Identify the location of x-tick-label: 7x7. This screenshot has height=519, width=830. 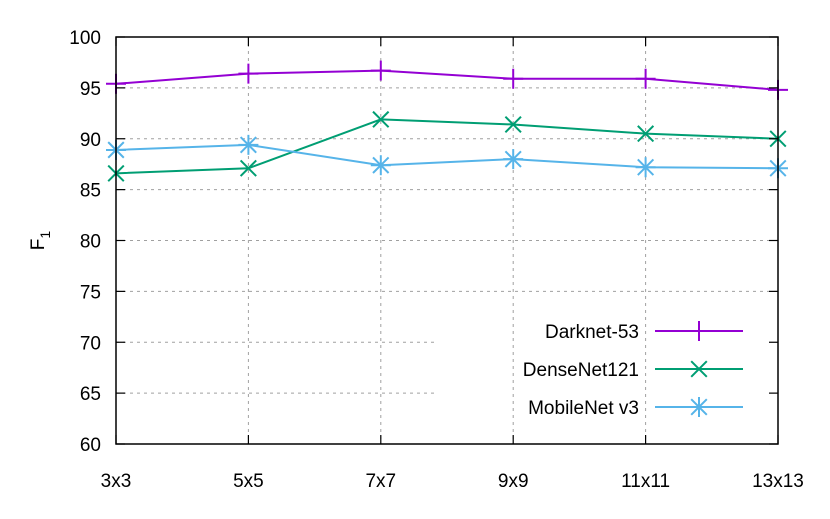
(380, 481).